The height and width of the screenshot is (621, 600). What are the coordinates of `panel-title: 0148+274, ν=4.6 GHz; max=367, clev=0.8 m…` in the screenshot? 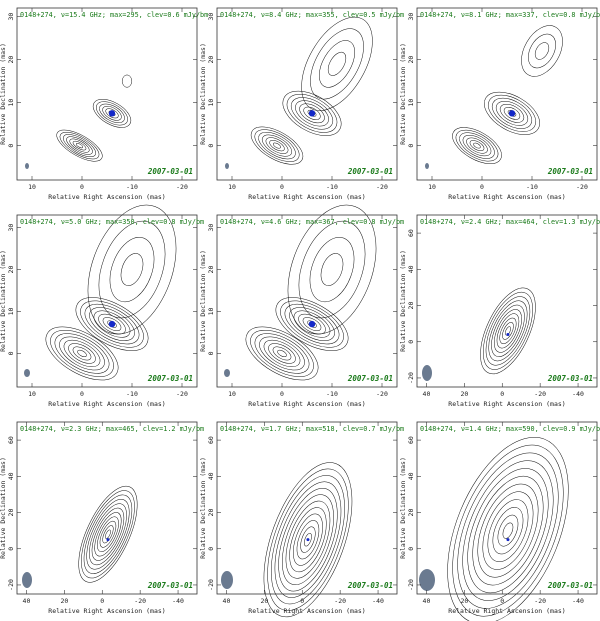 It's located at (312, 222).